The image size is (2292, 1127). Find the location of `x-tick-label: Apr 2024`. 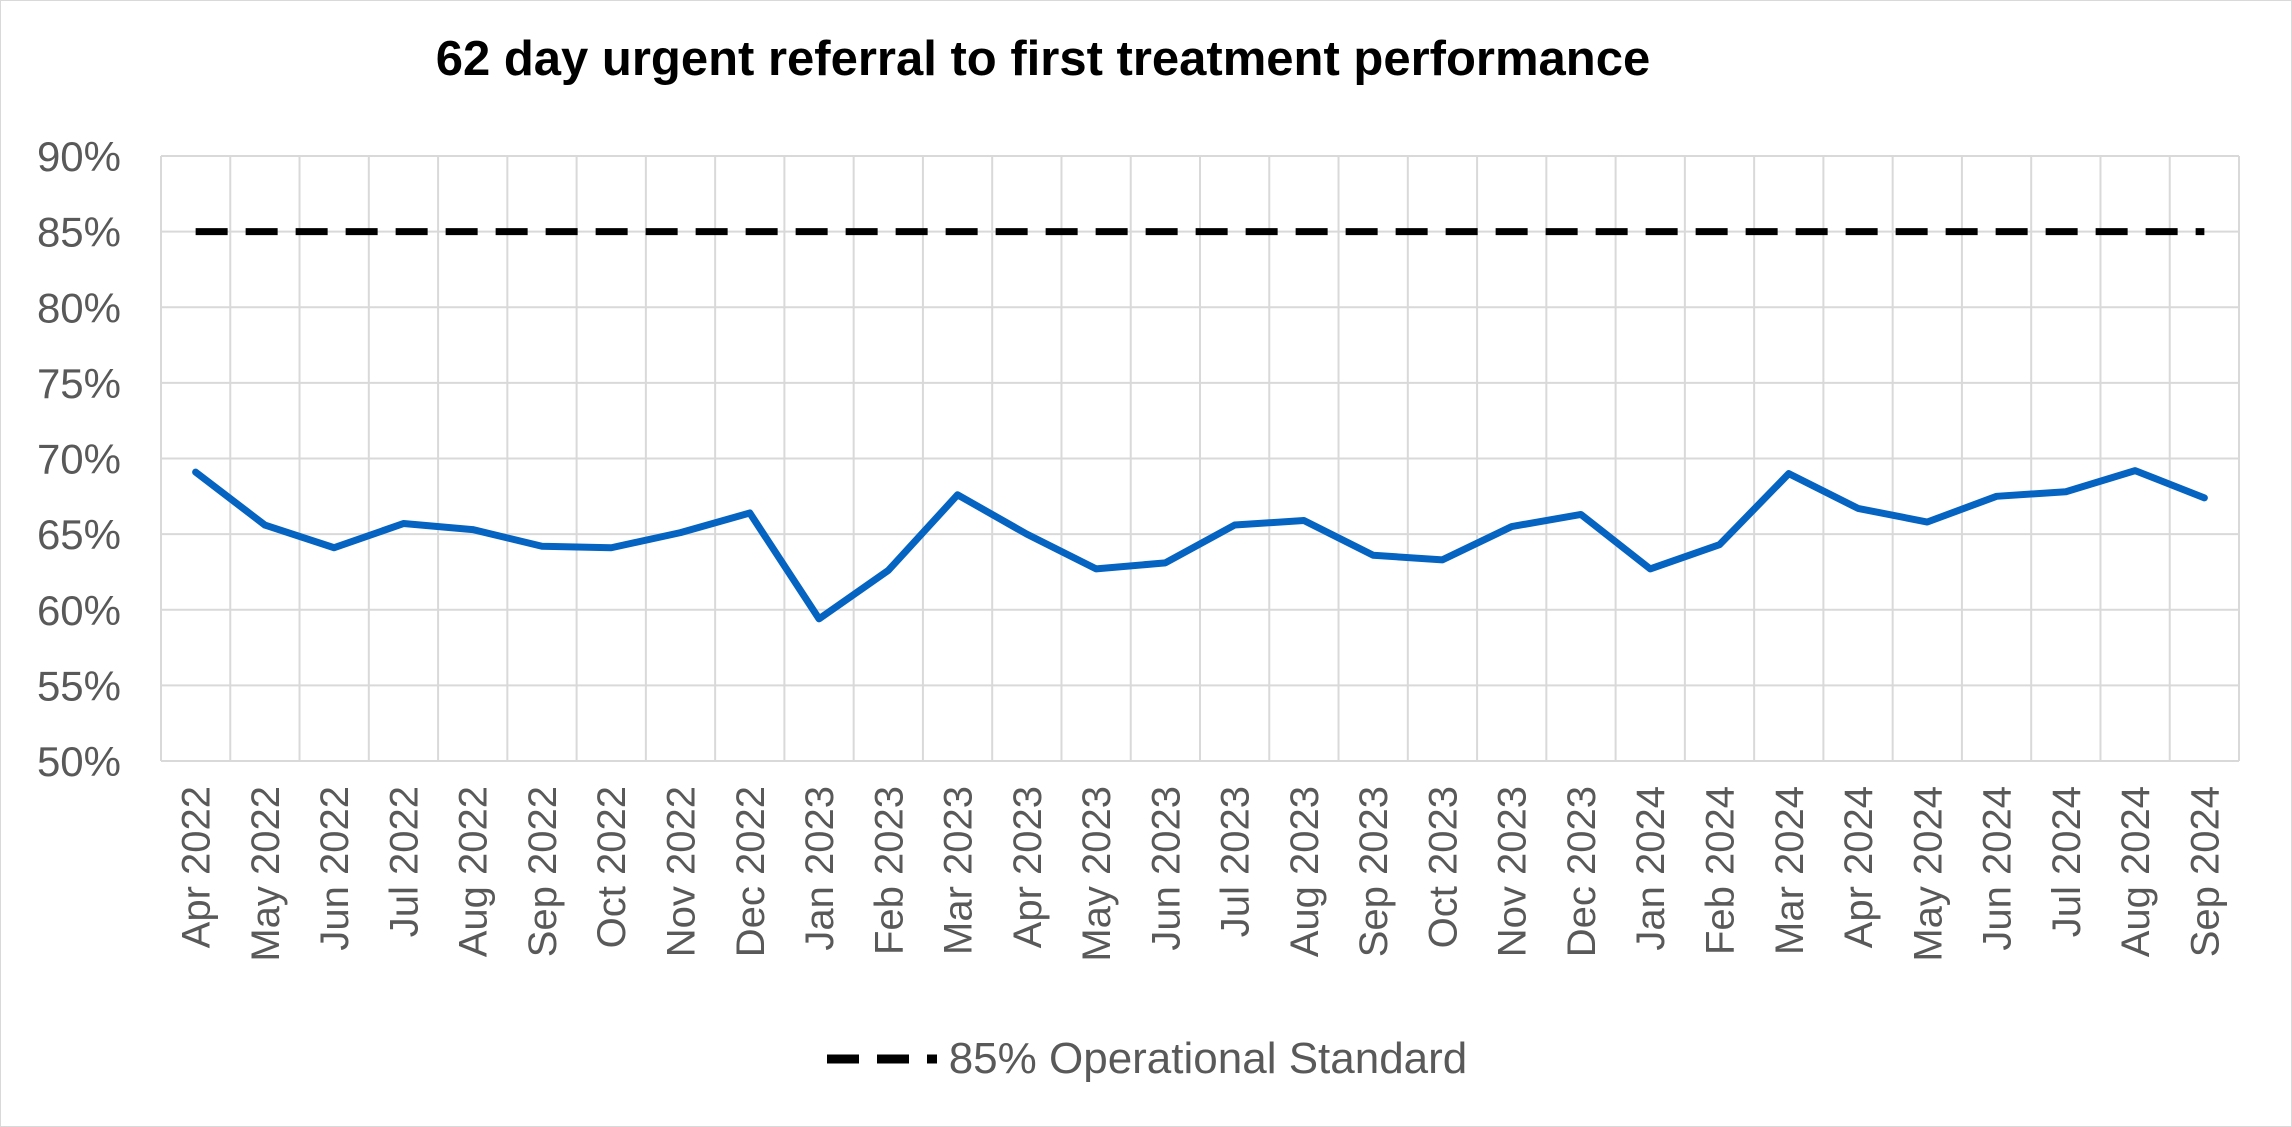

x-tick-label: Apr 2024 is located at coordinates (1859, 867).